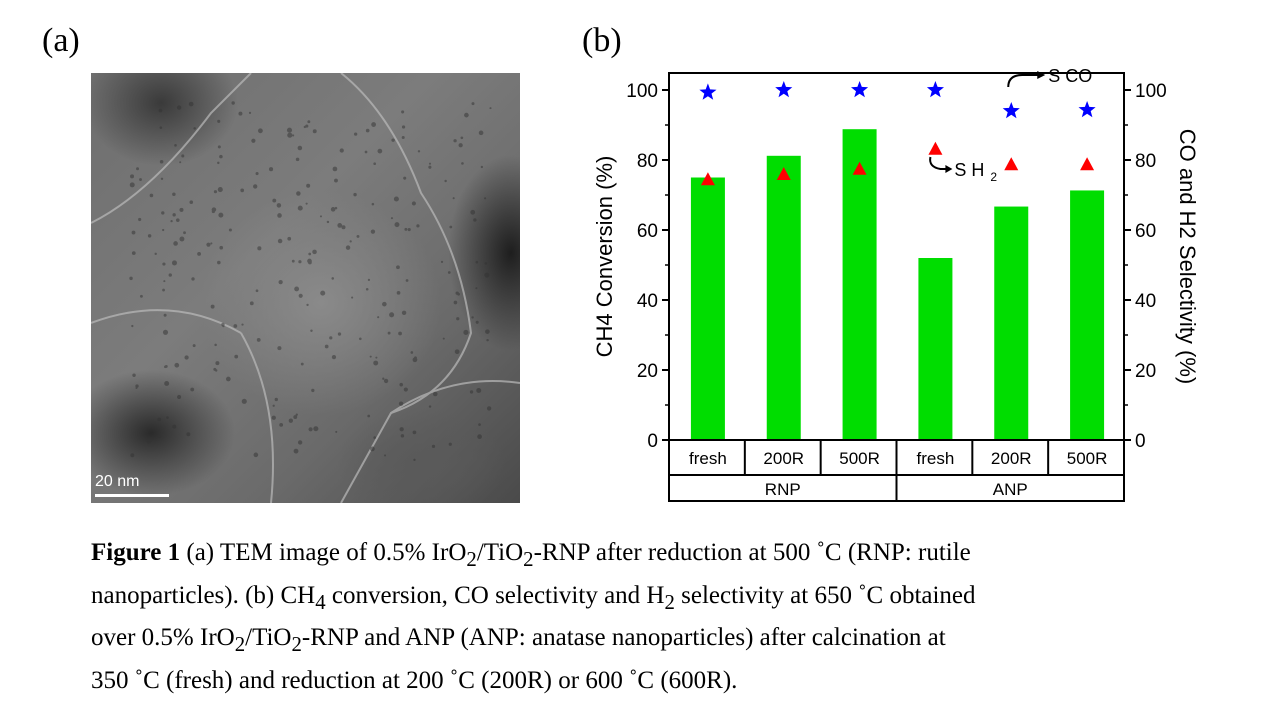 This screenshot has width=1280, height=720. Describe the element at coordinates (136, 552) in the screenshot. I see `caption-title: Figure 1` at that location.